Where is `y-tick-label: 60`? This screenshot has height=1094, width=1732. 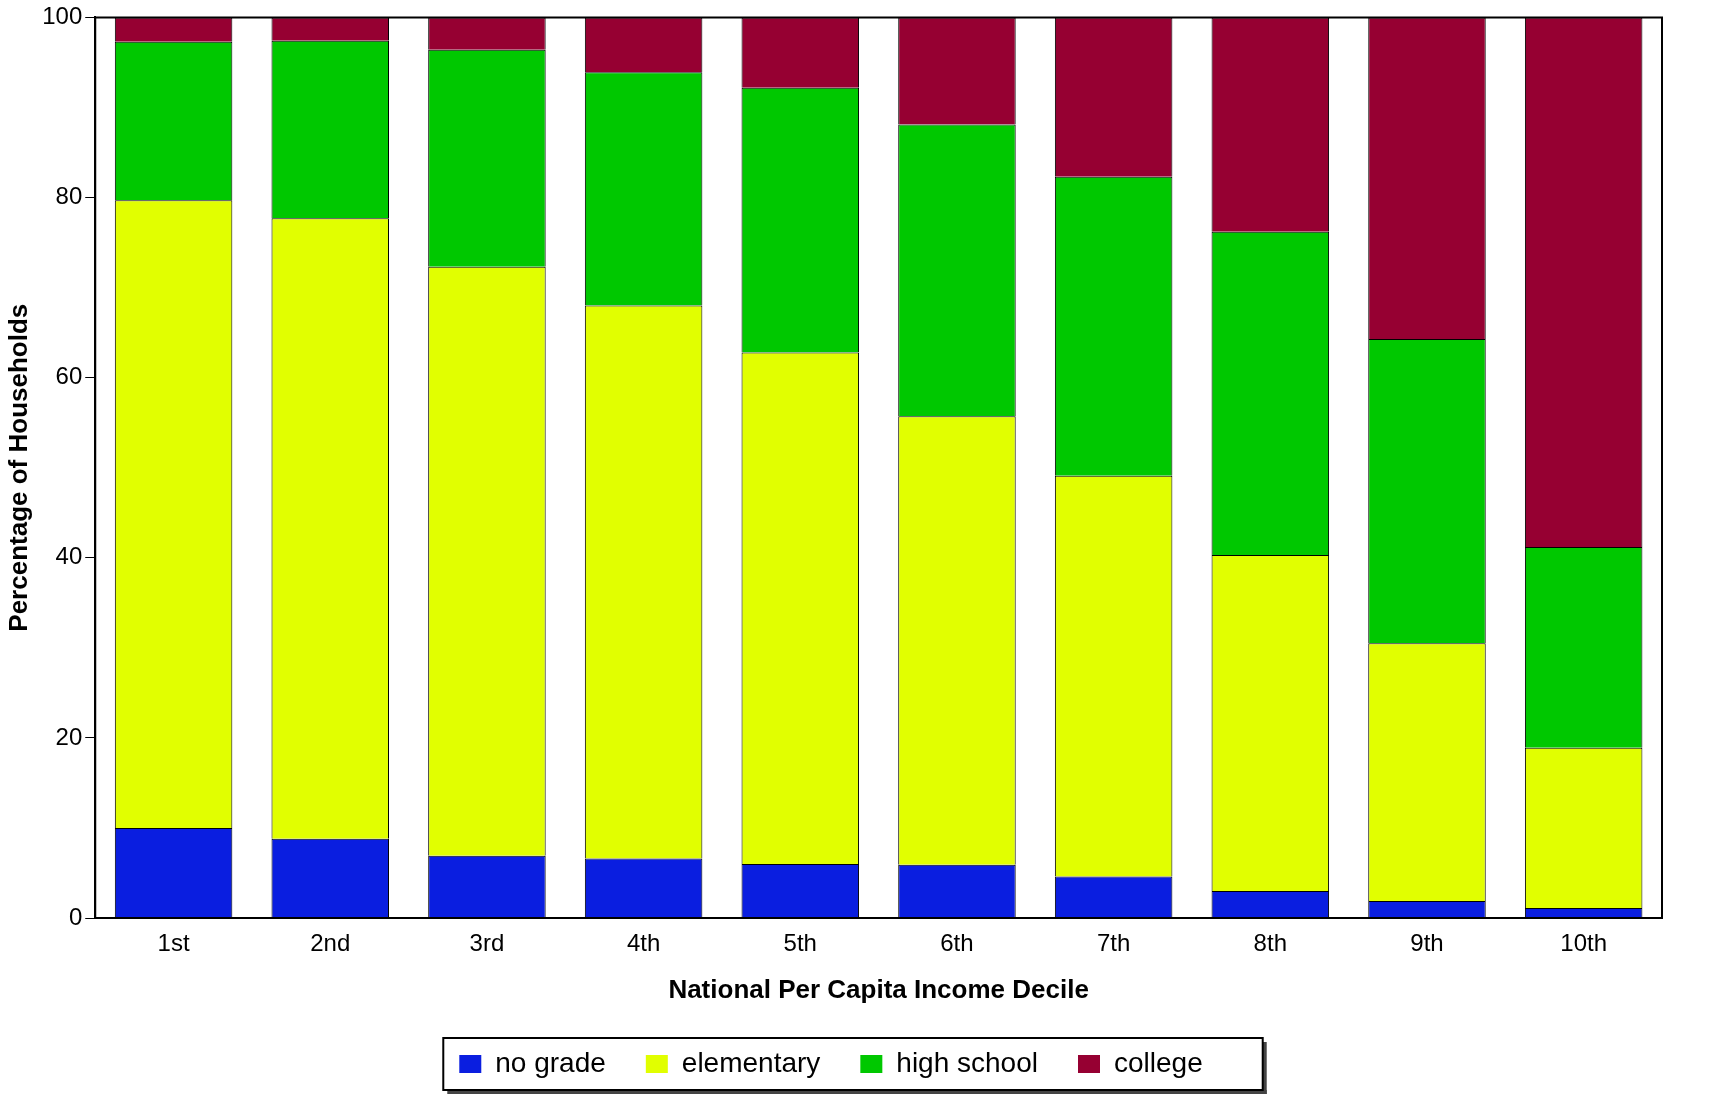 y-tick-label: 60 is located at coordinates (69, 376).